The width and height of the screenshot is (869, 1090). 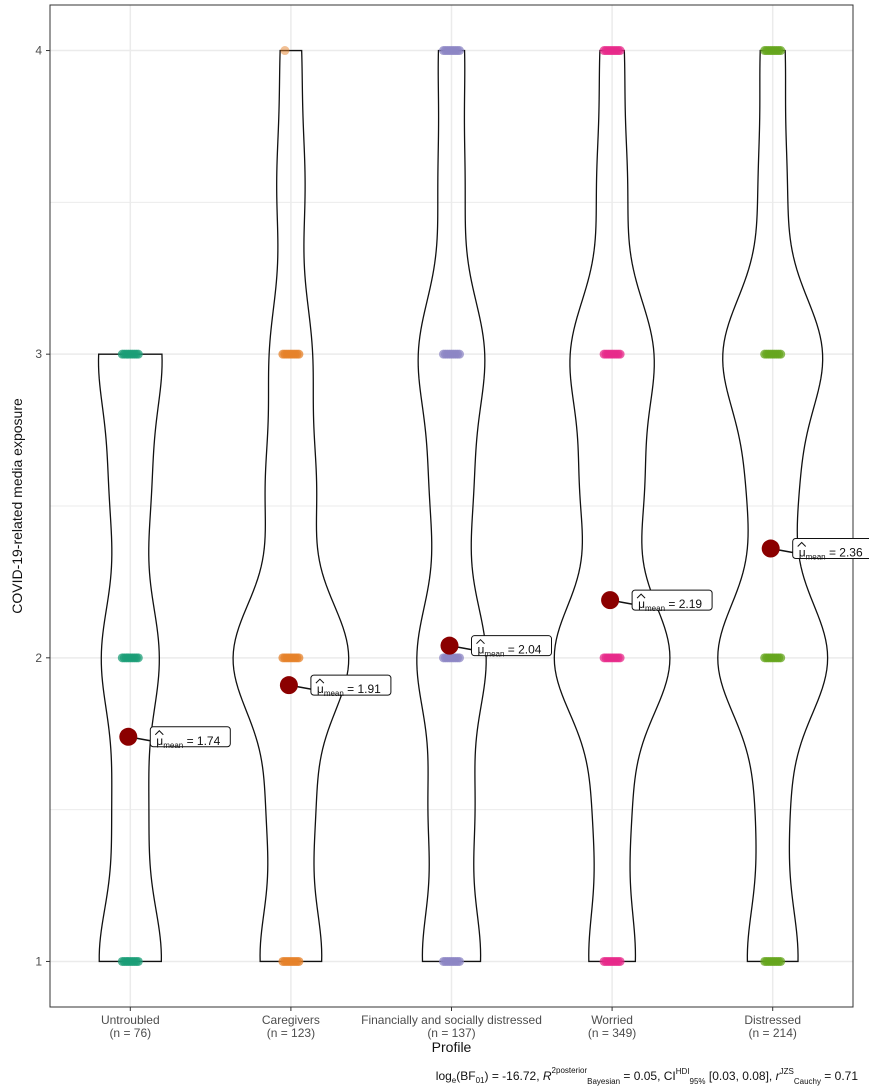 What do you see at coordinates (451, 1020) in the screenshot?
I see `x-tick-label: Financially and socially distressed` at bounding box center [451, 1020].